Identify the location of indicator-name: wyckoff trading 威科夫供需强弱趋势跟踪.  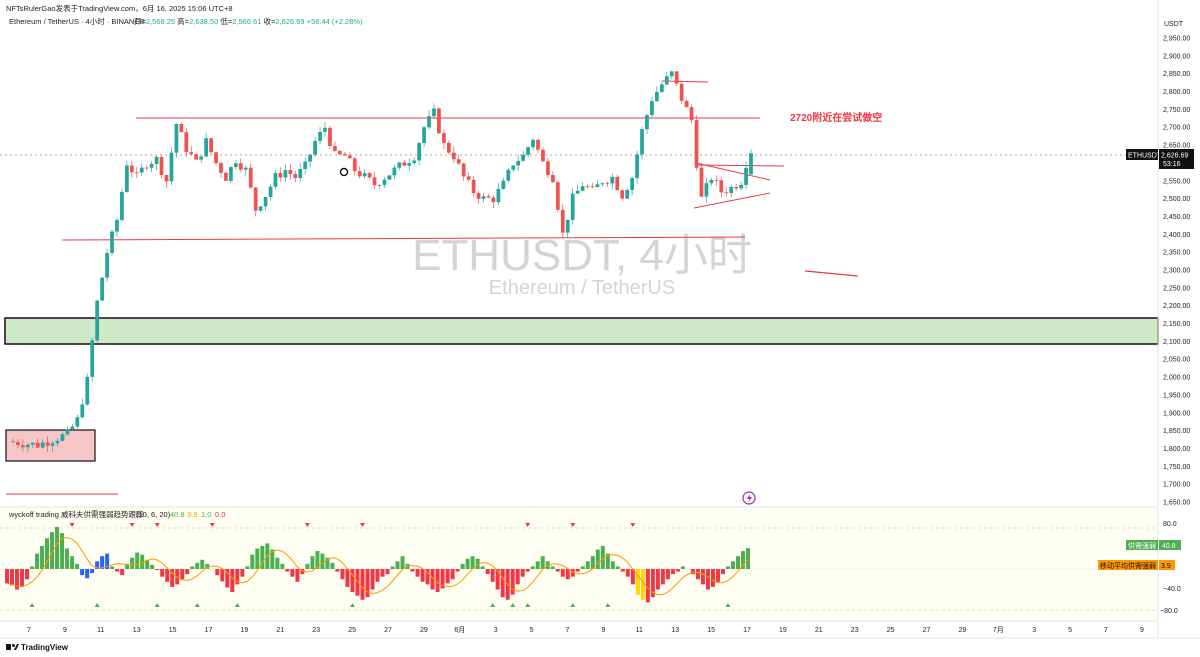
(76, 514).